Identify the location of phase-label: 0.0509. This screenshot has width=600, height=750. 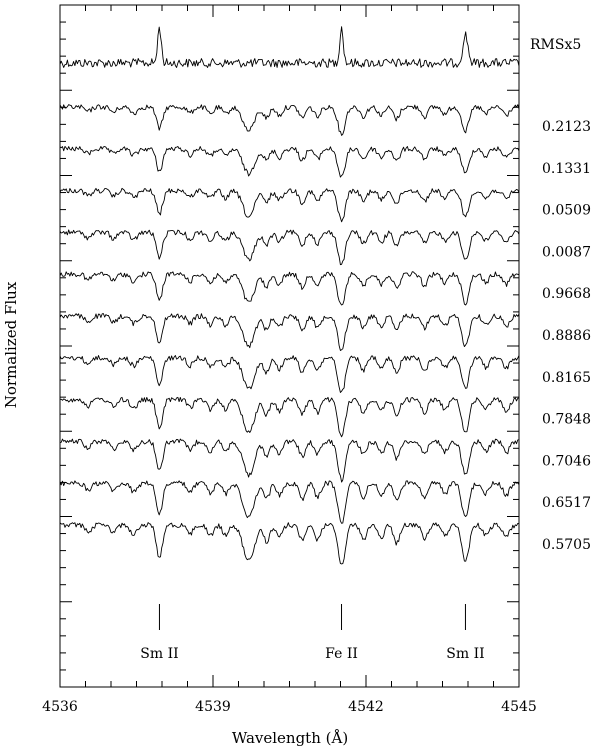
(566, 211).